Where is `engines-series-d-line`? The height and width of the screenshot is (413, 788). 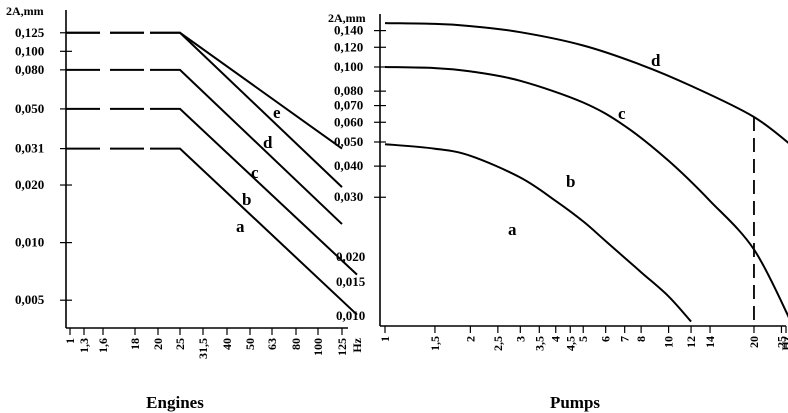
engines-series-d-line is located at coordinates (246, 109).